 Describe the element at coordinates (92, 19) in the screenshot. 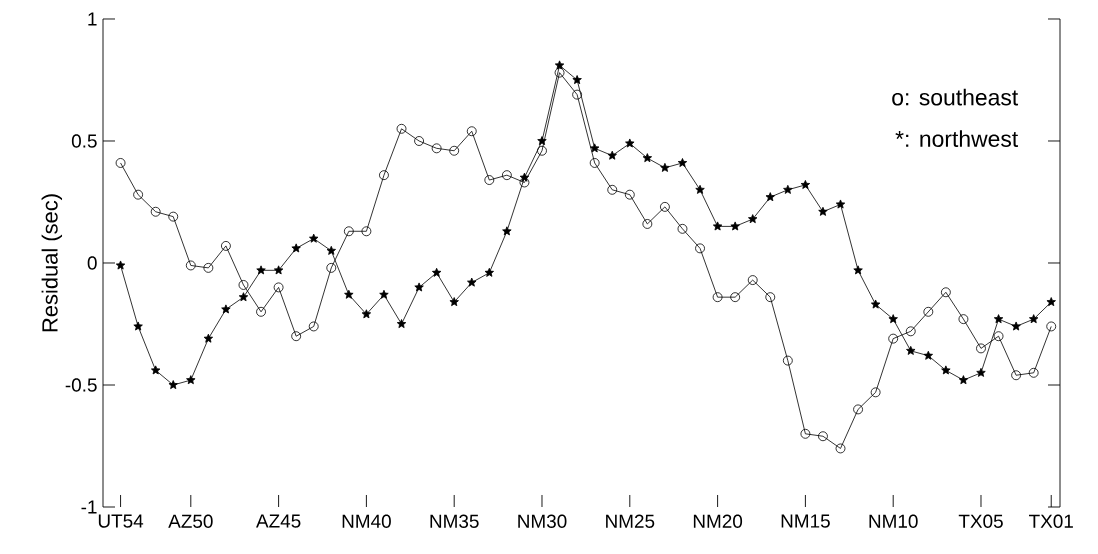

I see `y-tick-label: 1` at that location.